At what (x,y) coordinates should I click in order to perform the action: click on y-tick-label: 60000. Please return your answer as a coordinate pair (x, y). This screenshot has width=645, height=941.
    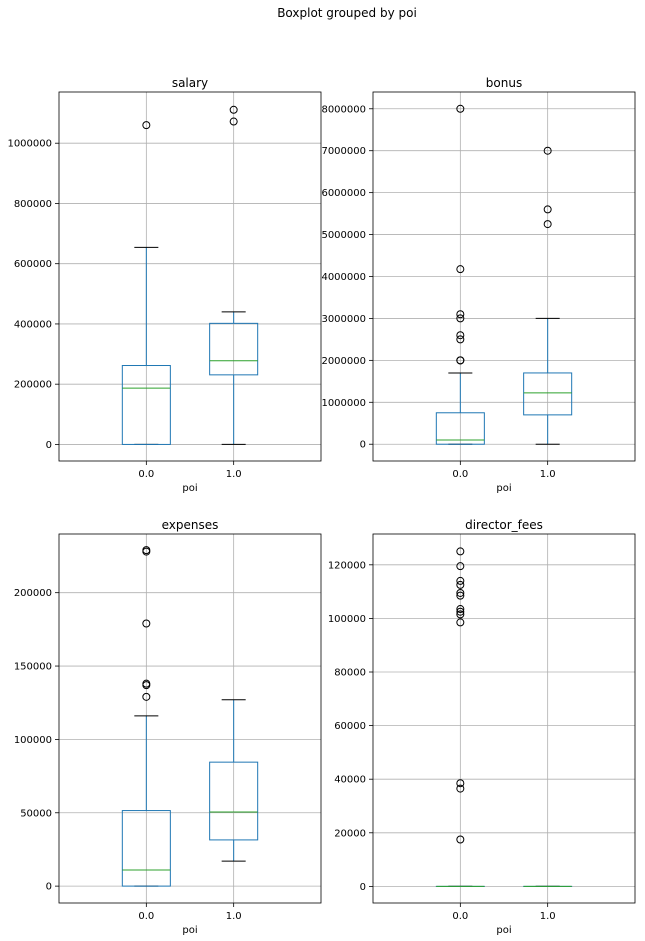
    Looking at the image, I should click on (350, 726).